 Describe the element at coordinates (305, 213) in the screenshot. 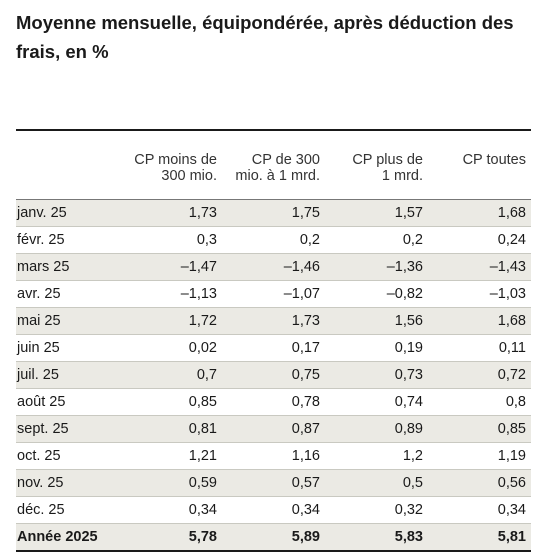

I see `cell-value-medium: 1,75` at that location.